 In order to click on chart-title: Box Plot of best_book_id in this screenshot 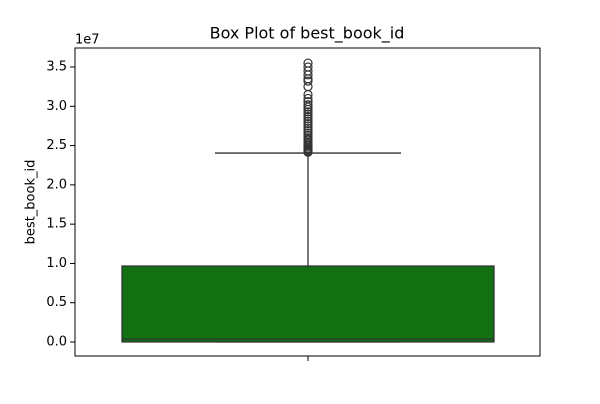, I will do `click(307, 34)`.